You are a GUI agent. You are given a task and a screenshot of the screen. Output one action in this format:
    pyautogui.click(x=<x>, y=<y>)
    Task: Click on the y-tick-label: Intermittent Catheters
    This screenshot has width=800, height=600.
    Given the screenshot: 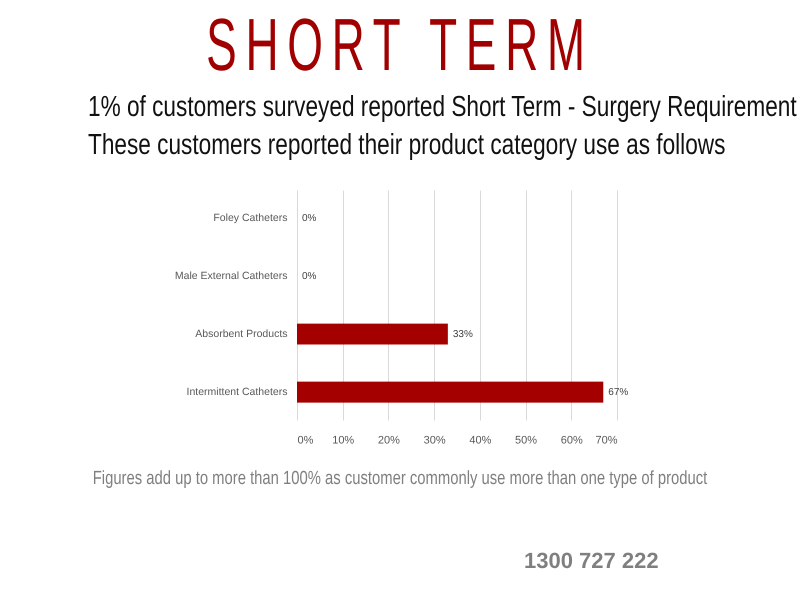 What is the action you would take?
    pyautogui.click(x=237, y=392)
    